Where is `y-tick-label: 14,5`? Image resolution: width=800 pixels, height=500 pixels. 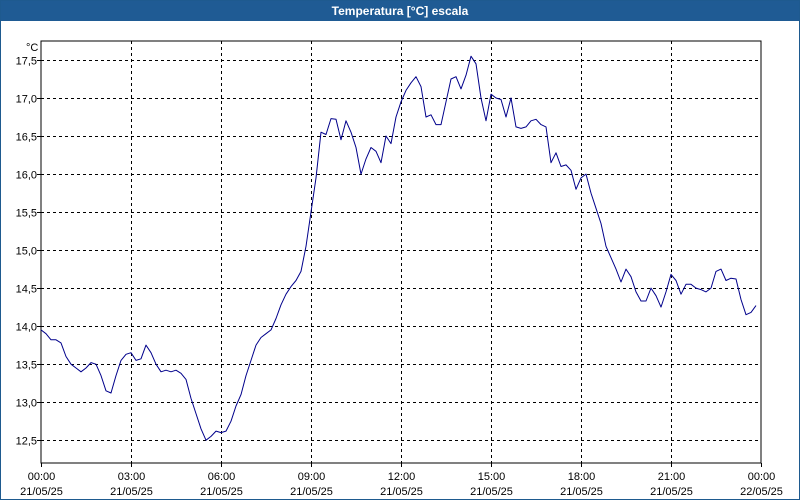 y-tick-label: 14,5 is located at coordinates (26, 290).